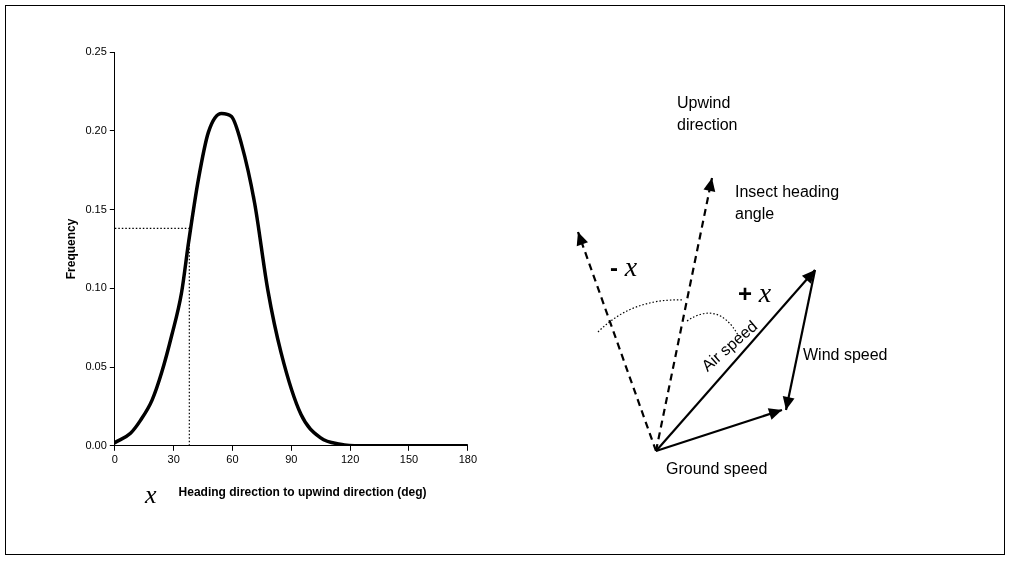 This screenshot has width=1010, height=580. Describe the element at coordinates (232, 459) in the screenshot. I see `x-tick-label: 60` at that location.